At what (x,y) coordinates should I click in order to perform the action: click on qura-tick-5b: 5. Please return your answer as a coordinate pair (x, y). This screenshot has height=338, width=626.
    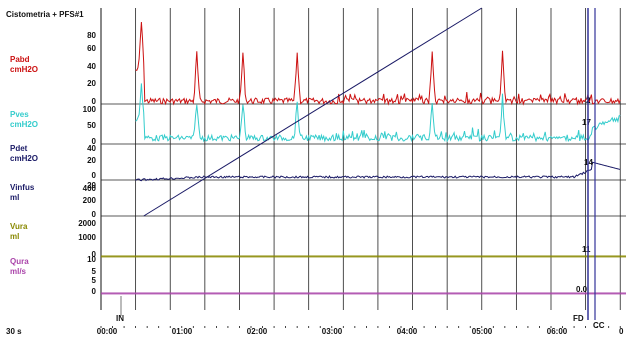
    Looking at the image, I should click on (94, 280).